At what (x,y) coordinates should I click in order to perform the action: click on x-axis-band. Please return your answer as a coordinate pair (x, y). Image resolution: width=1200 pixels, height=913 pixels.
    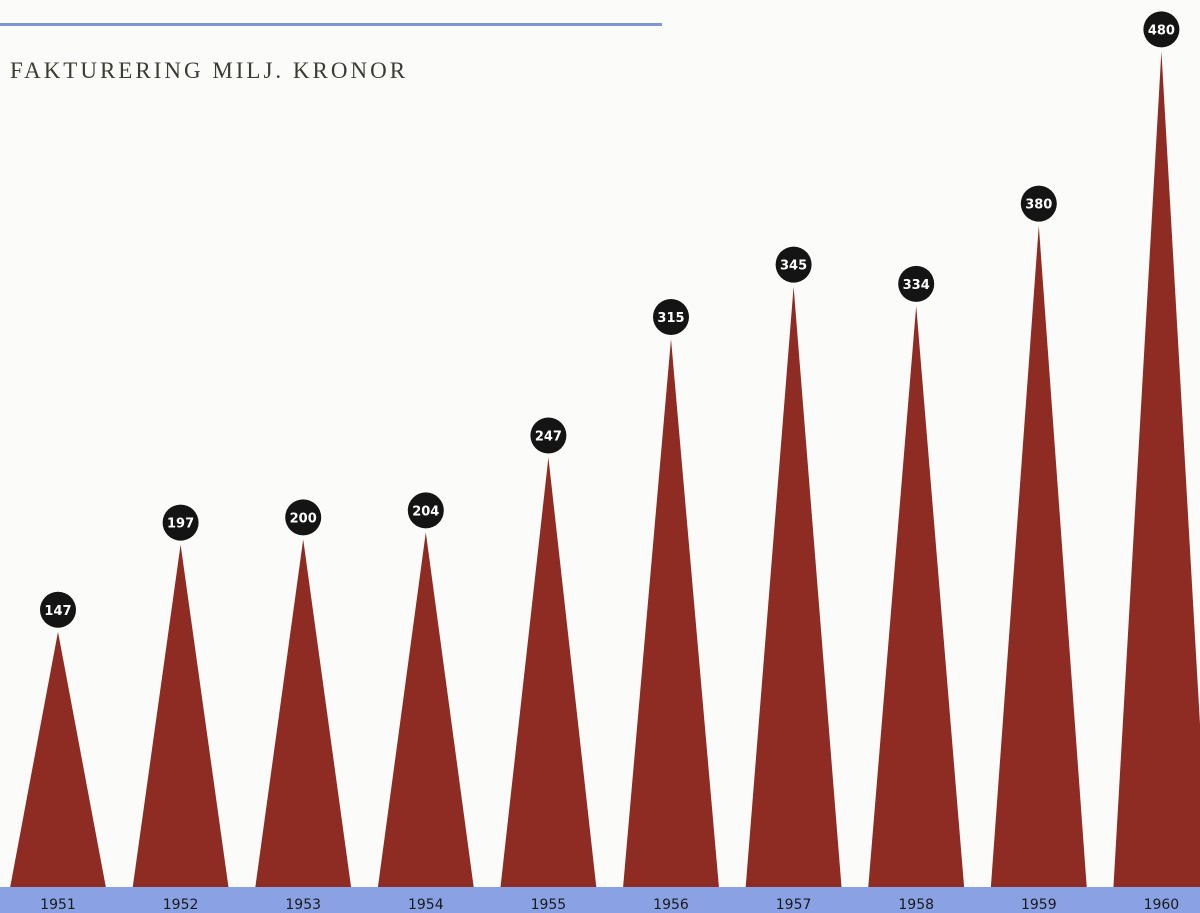
    Looking at the image, I should click on (600, 900).